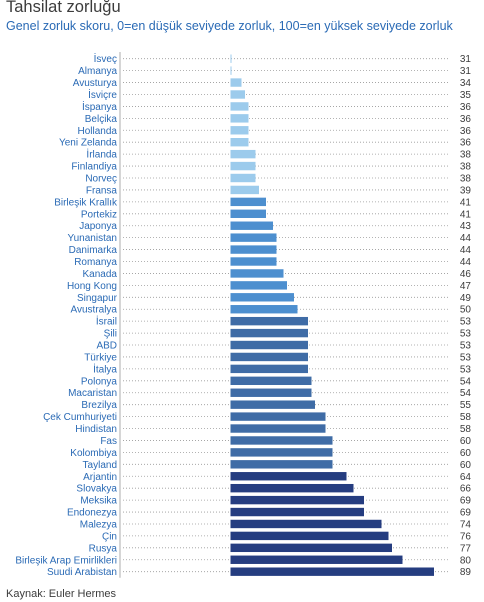 The width and height of the screenshot is (484, 602). Describe the element at coordinates (94, 167) in the screenshot. I see `category-label: Finlandiya` at that location.